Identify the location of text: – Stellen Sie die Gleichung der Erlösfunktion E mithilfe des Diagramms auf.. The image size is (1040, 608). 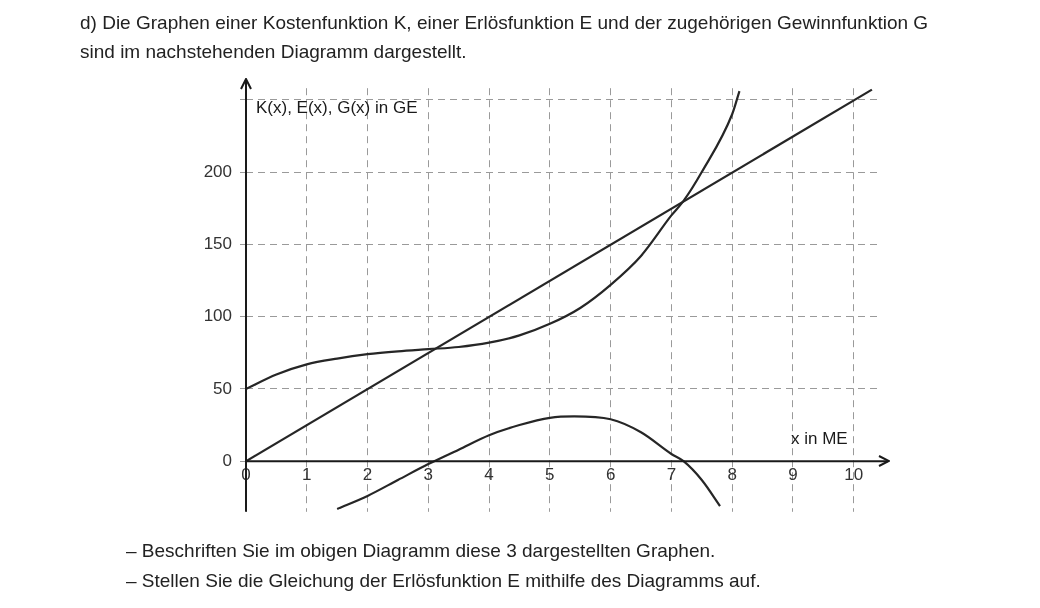
(444, 581).